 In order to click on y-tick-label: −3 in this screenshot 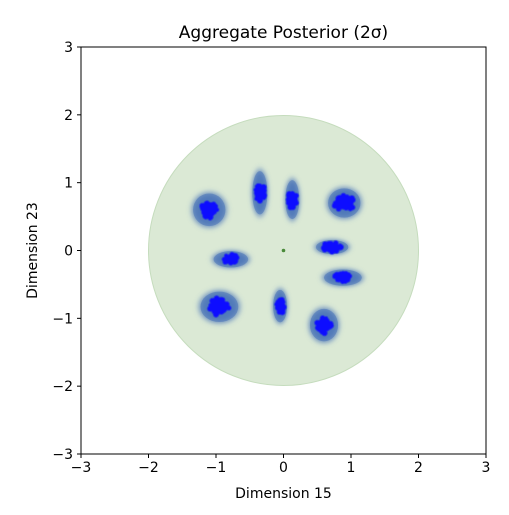, I will do `click(62, 455)`.